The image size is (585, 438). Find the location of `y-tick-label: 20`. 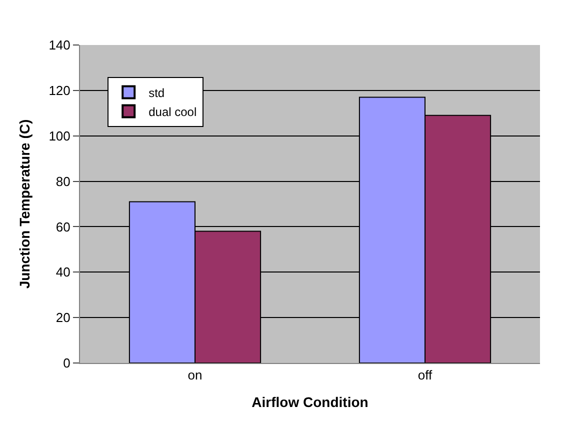

y-tick-label: 20 is located at coordinates (63, 318).